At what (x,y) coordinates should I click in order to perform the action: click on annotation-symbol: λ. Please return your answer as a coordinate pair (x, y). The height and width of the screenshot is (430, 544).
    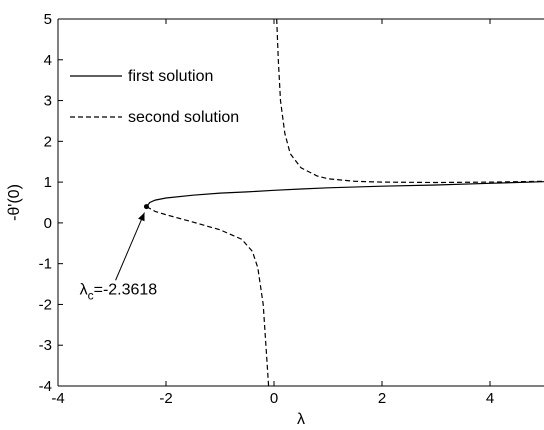
    Looking at the image, I should click on (84, 289).